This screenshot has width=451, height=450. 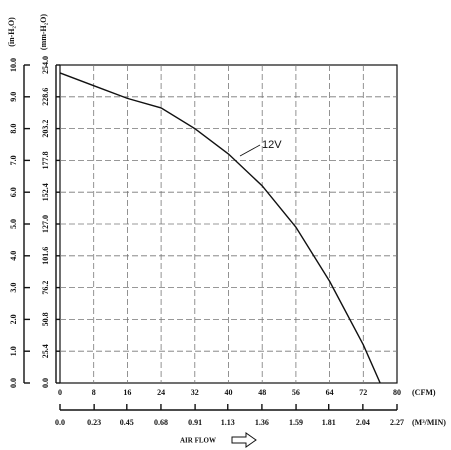 What do you see at coordinates (296, 392) in the screenshot?
I see `x-tick-label: 56` at bounding box center [296, 392].